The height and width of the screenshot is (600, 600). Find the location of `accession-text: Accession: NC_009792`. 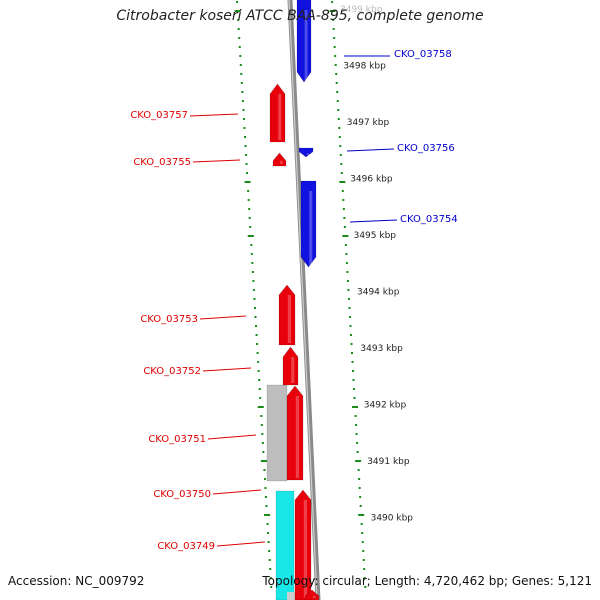

accession-text: Accession: NC_009792 is located at coordinates (76, 581).